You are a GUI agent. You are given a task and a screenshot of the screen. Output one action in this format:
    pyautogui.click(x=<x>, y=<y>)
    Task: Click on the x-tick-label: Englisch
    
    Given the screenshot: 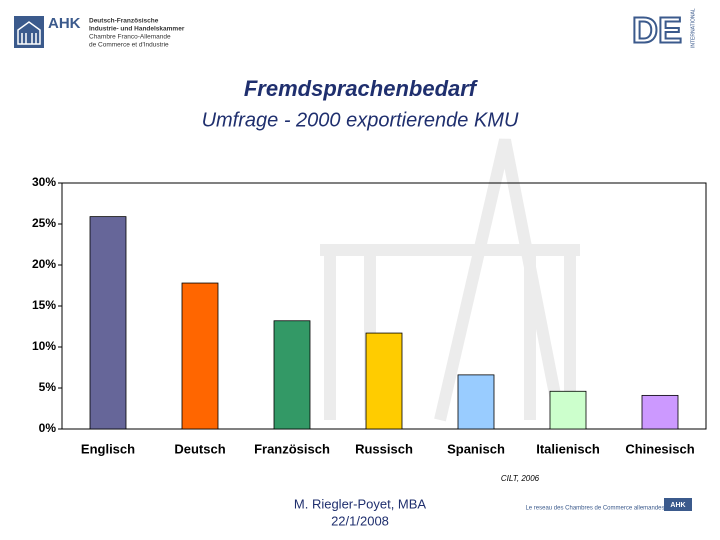 What is the action you would take?
    pyautogui.click(x=108, y=448)
    